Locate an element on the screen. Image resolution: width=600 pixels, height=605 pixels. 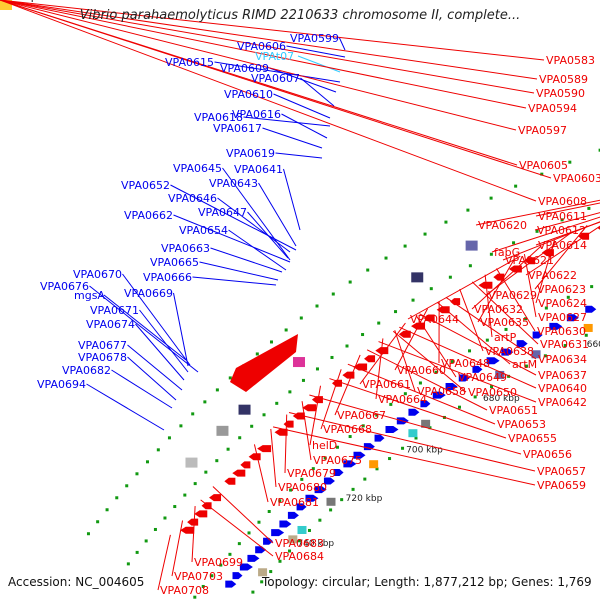
genes-label: Genes: is located at coordinates (533, 582).